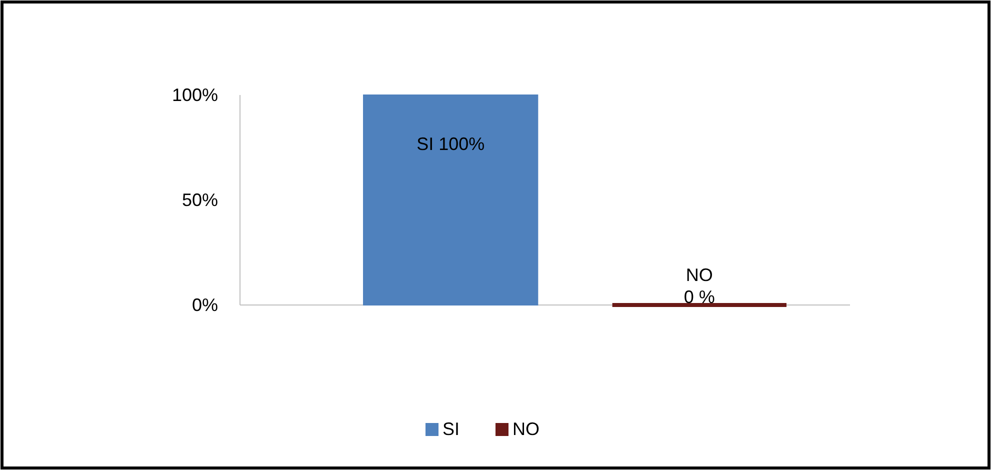 Image resolution: width=991 pixels, height=470 pixels. What do you see at coordinates (200, 200) in the screenshot?
I see `y-tick-label: 50%` at bounding box center [200, 200].